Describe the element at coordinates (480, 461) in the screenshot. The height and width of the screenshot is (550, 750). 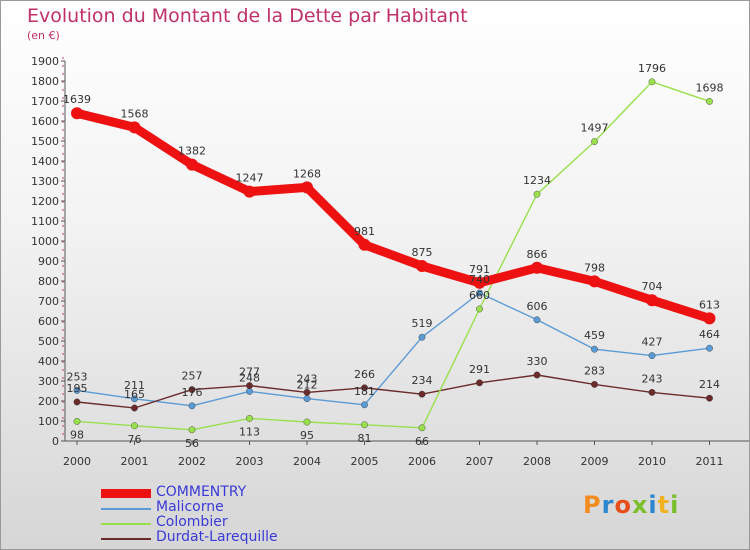
I see `x-tick-label: 2007` at that location.